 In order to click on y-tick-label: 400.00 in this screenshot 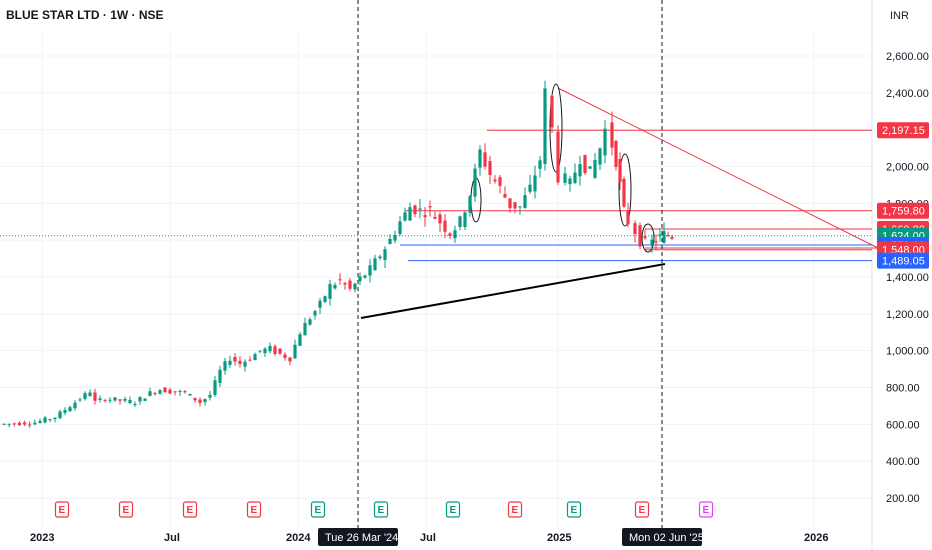, I will do `click(903, 462)`.